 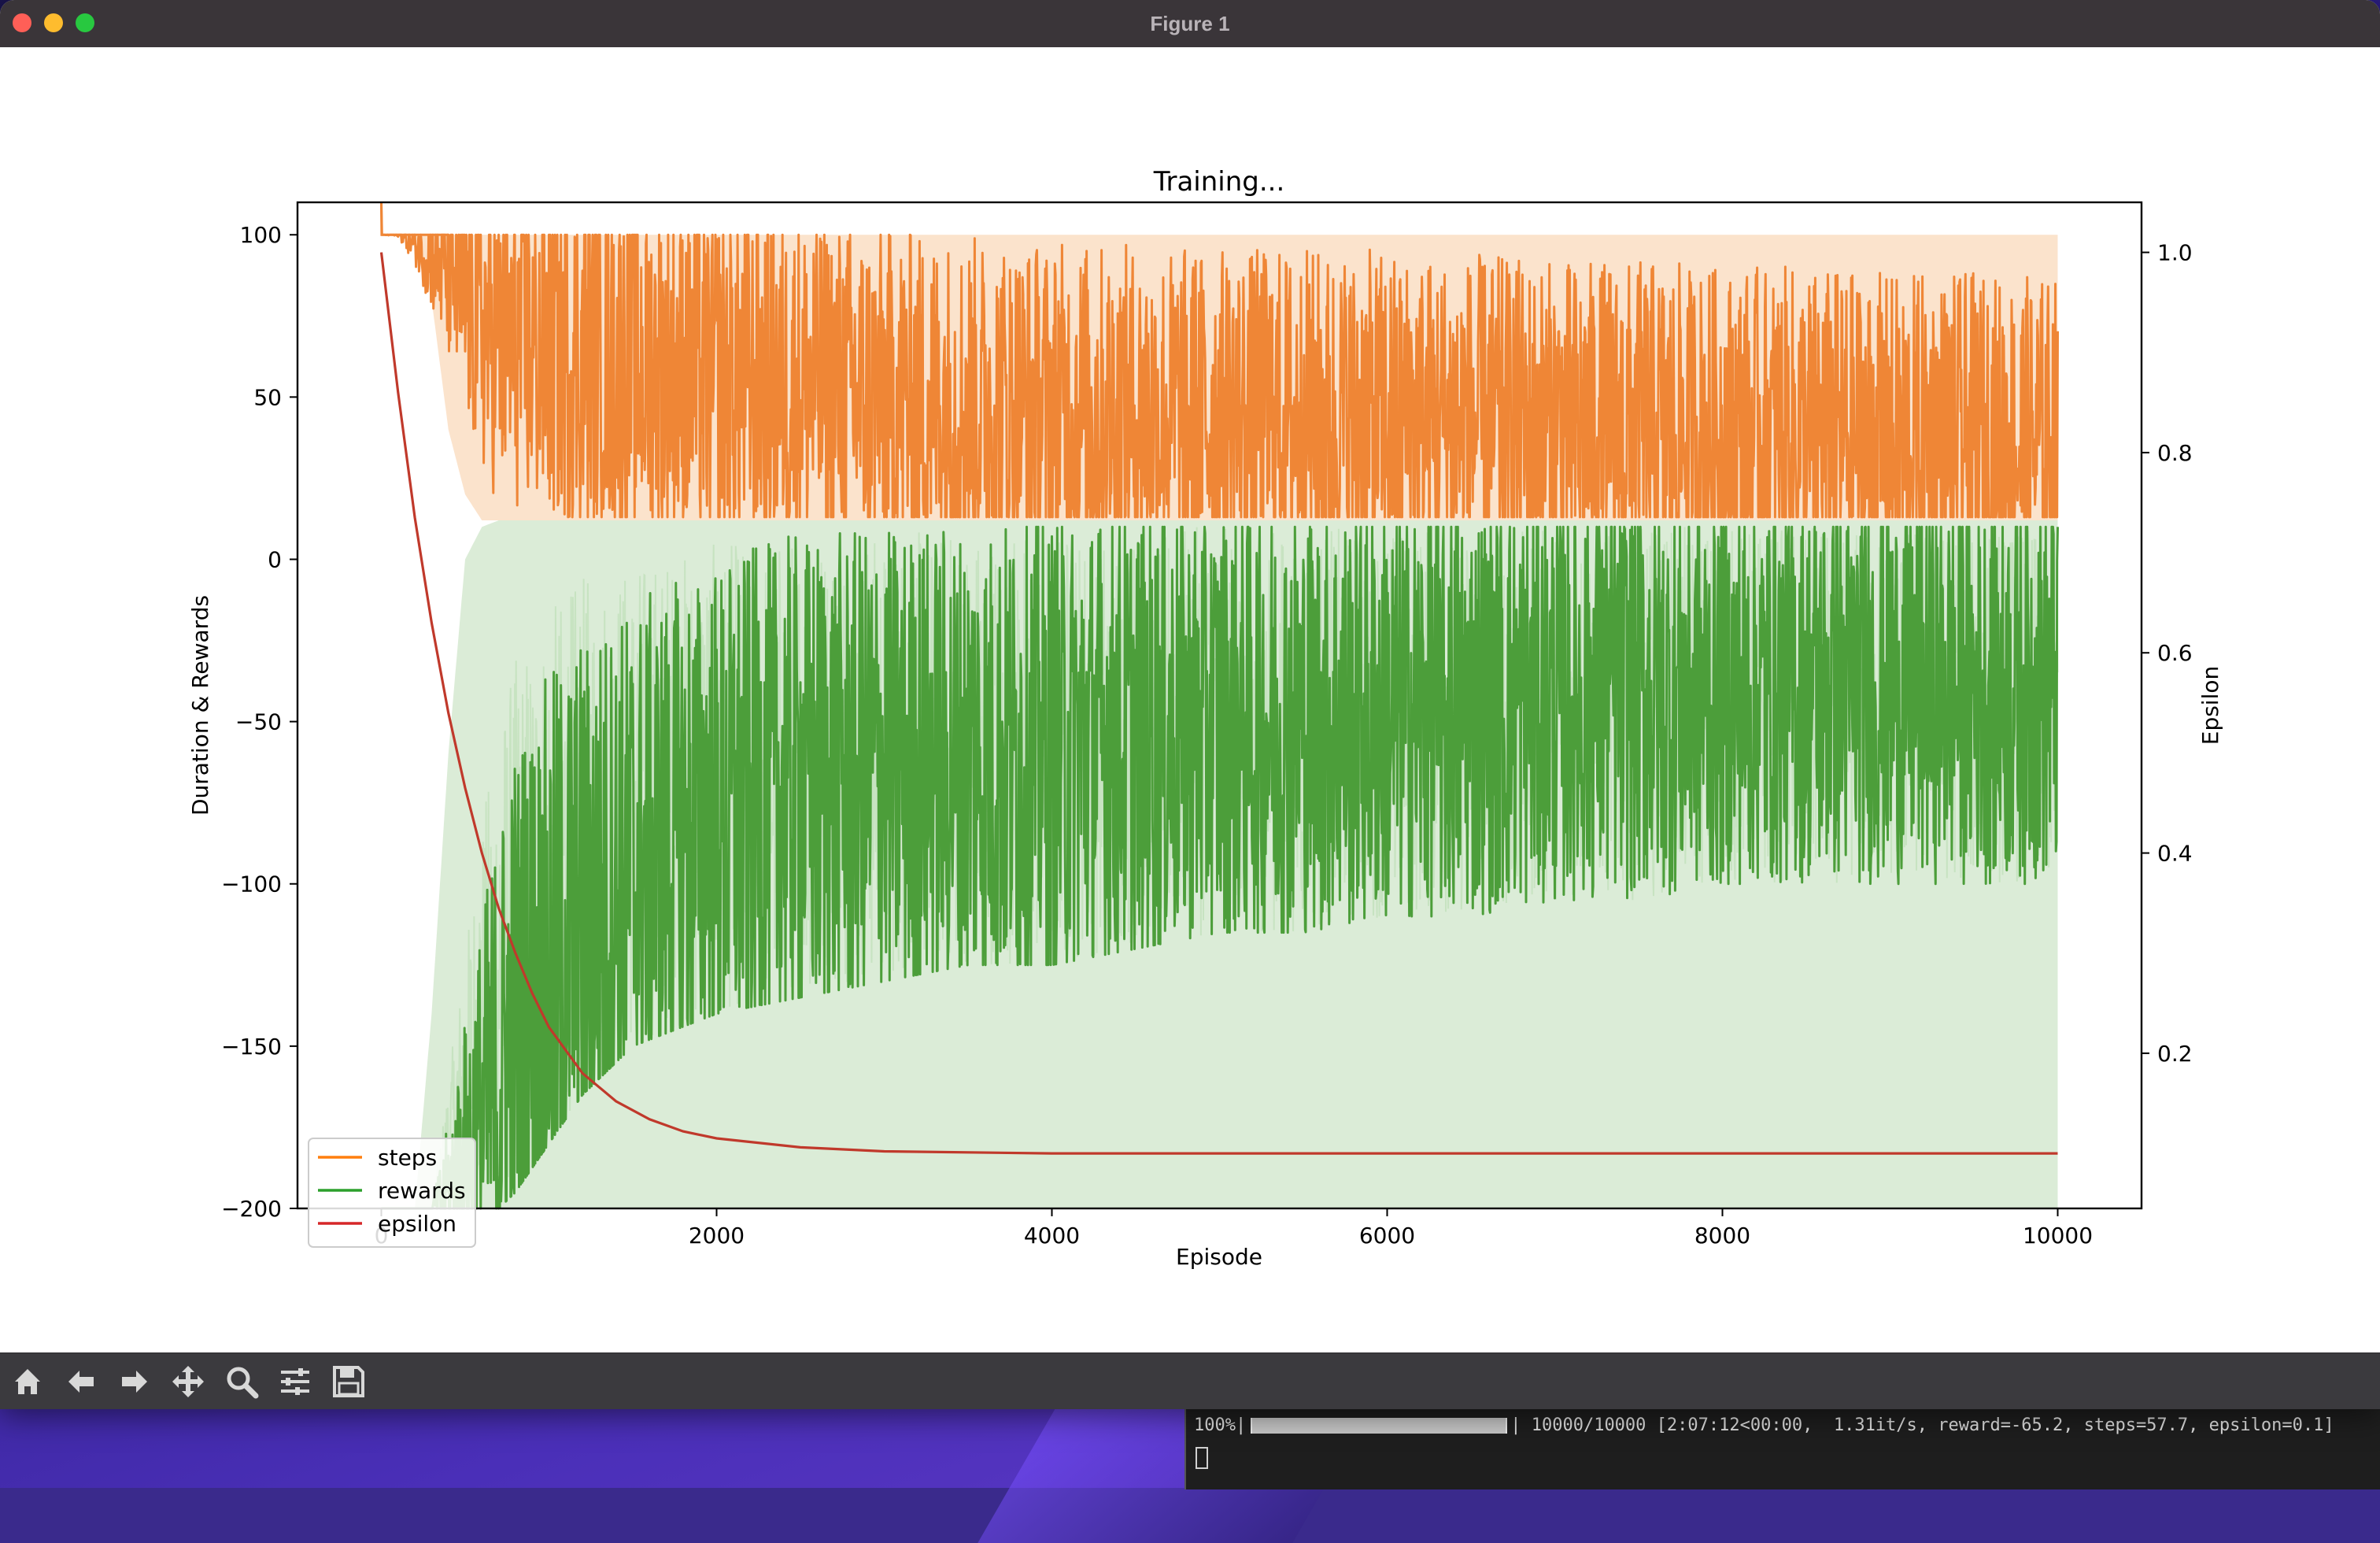 What do you see at coordinates (275, 559) in the screenshot?
I see `y-tick-label: 0` at bounding box center [275, 559].